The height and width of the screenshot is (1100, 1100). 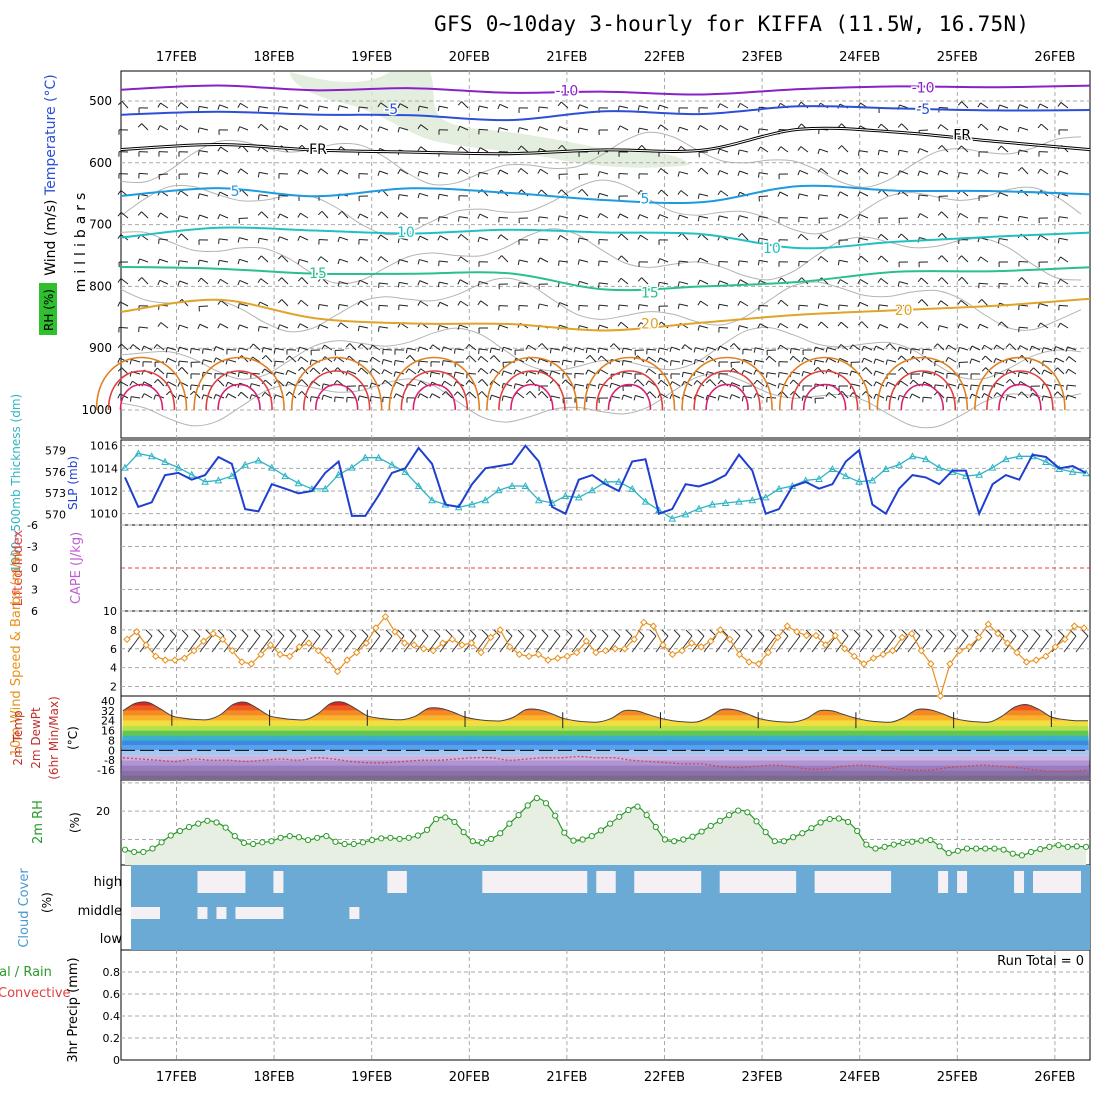 What do you see at coordinates (259, 913) in the screenshot?
I see `cloud-mid-gap` at bounding box center [259, 913].